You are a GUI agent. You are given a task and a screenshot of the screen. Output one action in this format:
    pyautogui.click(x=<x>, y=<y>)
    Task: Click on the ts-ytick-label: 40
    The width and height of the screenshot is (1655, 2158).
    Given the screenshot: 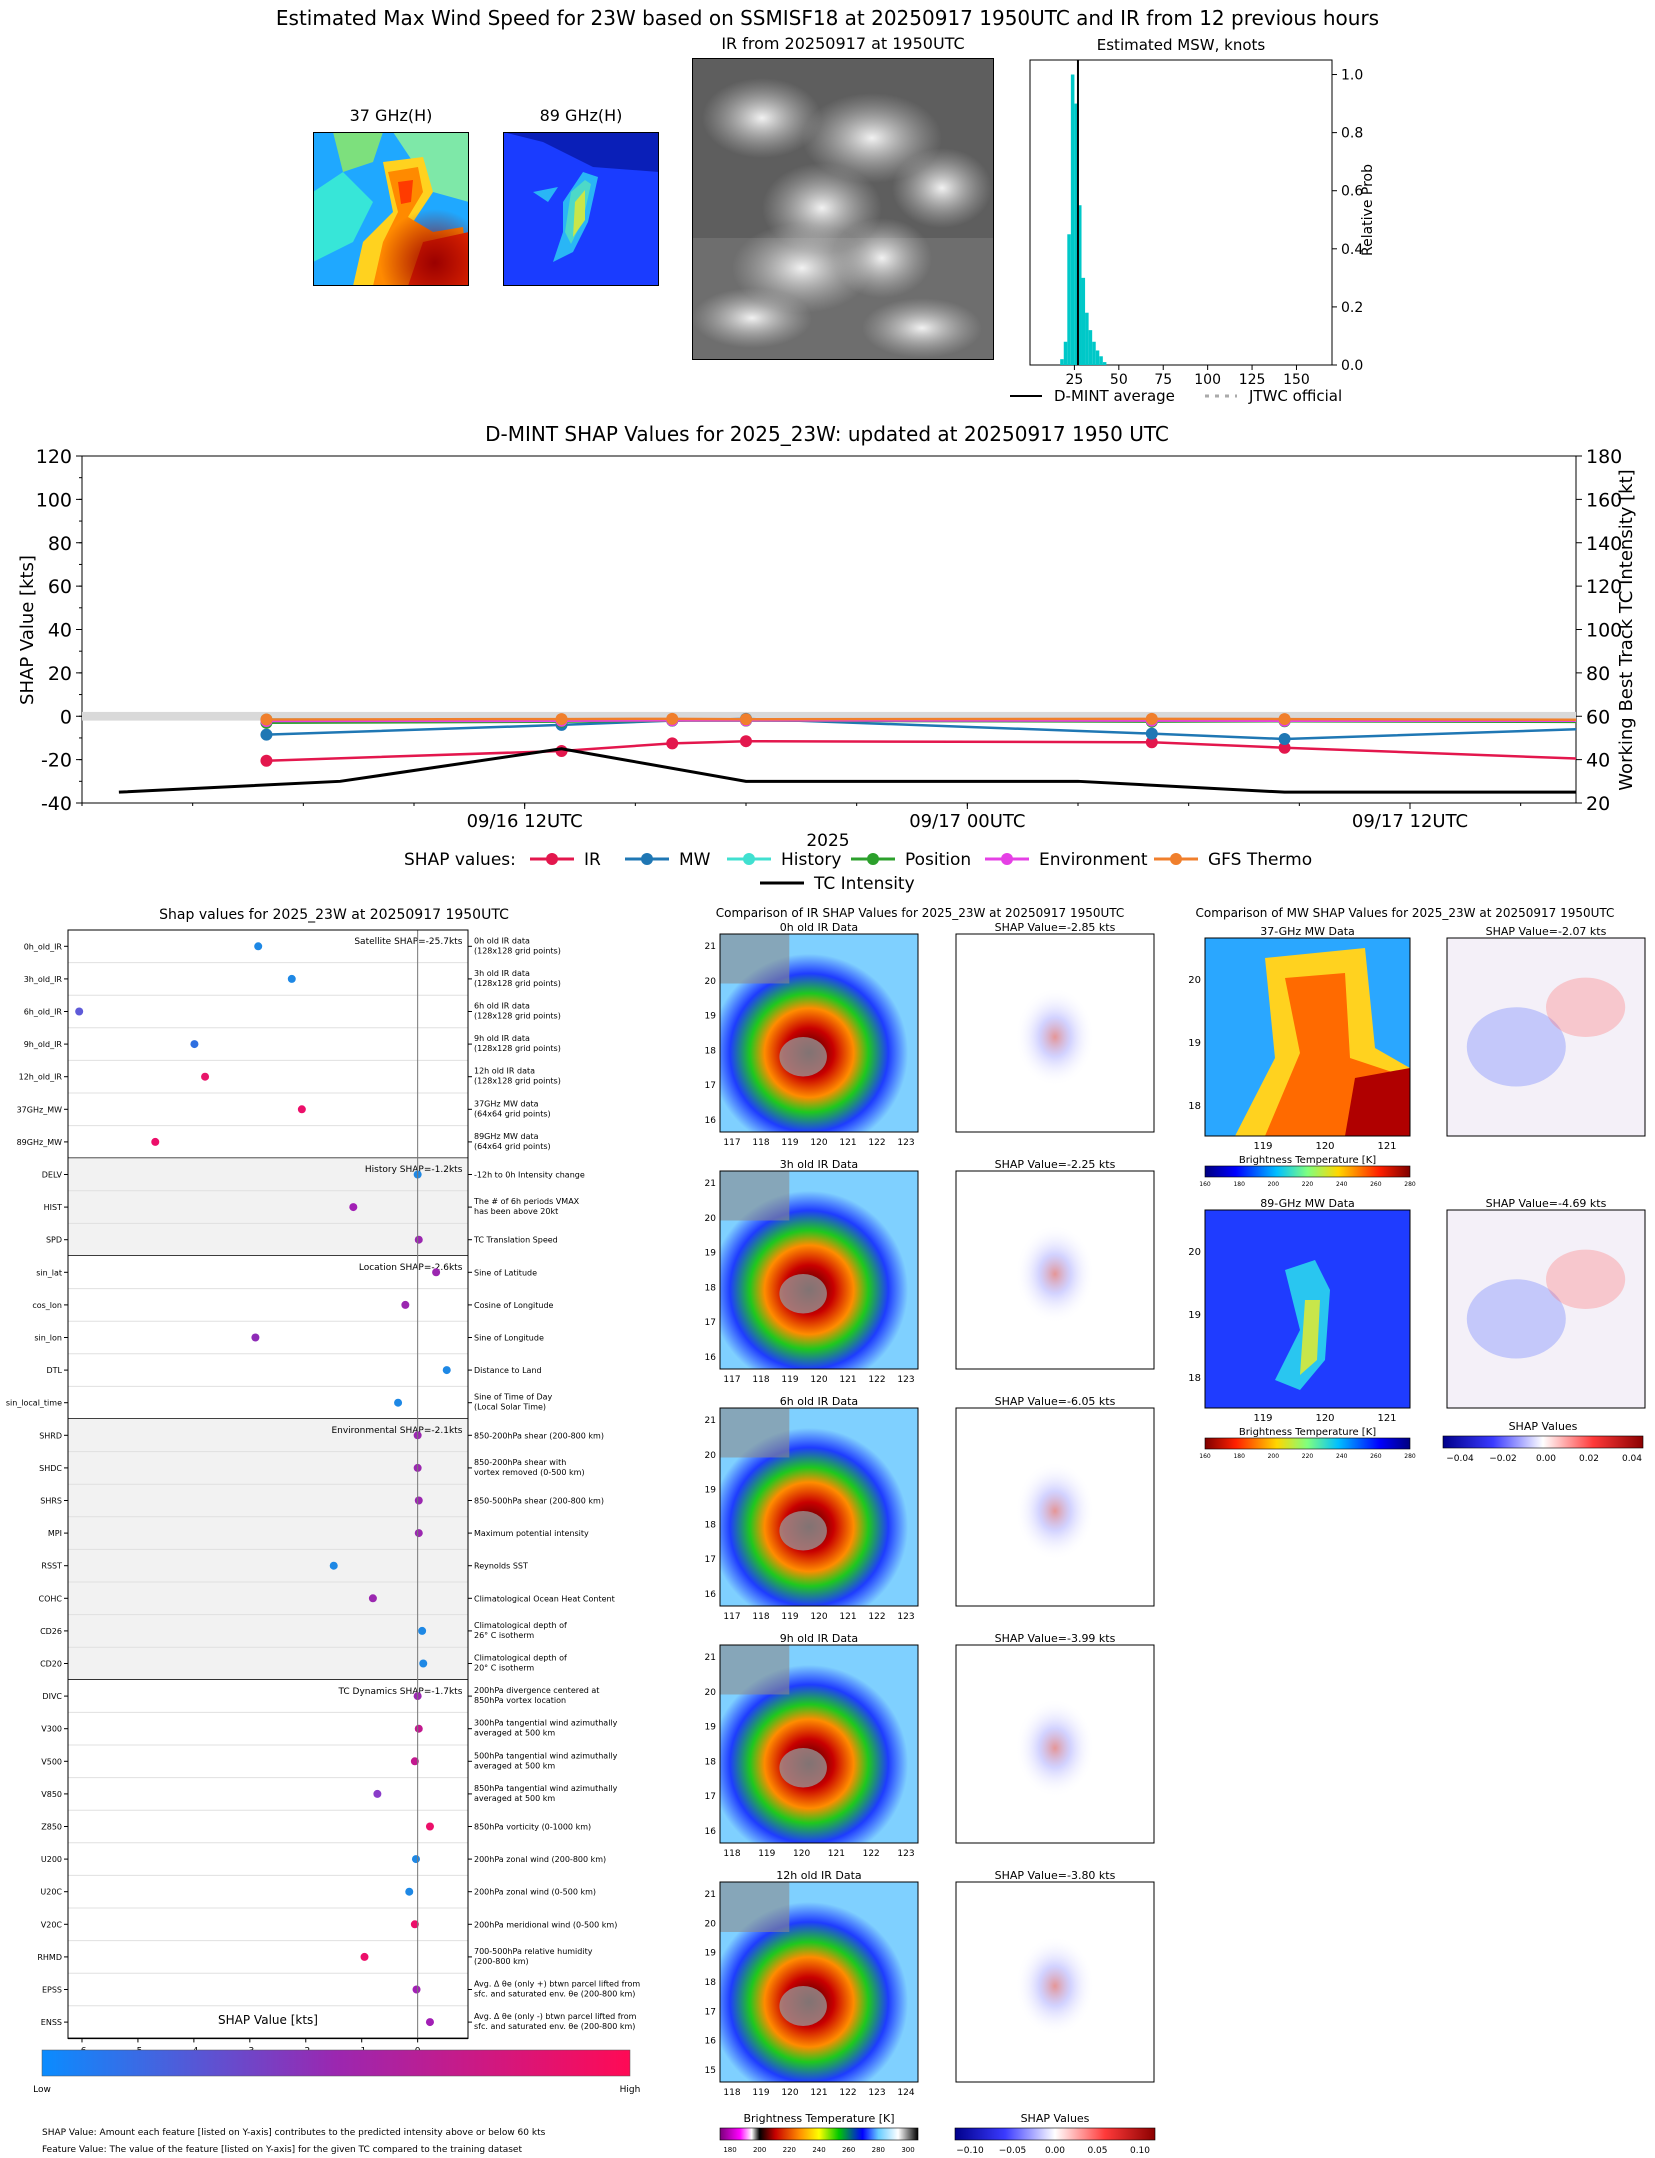 What is the action you would take?
    pyautogui.click(x=60, y=631)
    